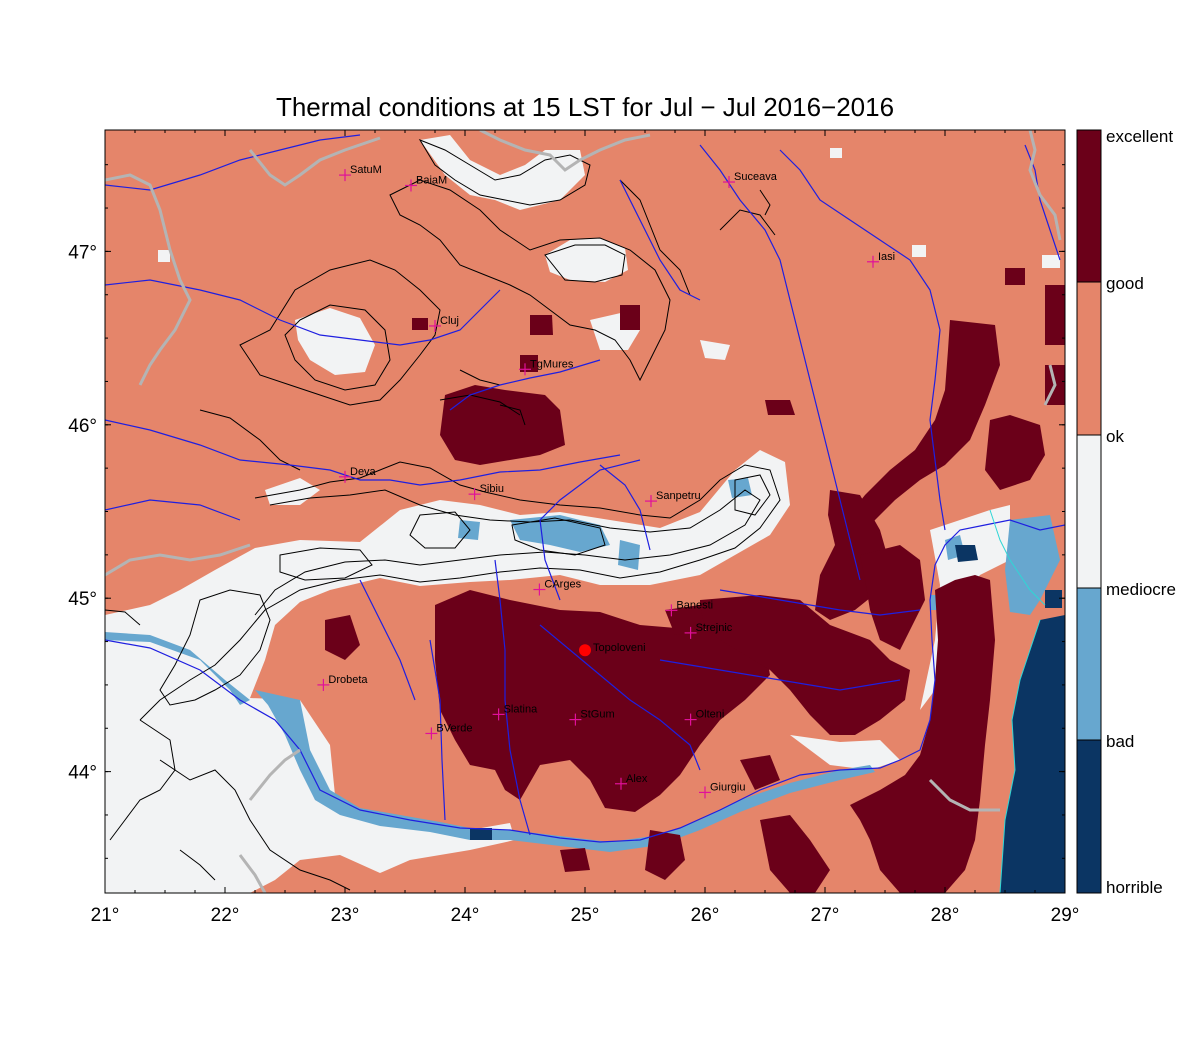 This screenshot has height=1050, width=1200. What do you see at coordinates (1139, 136) in the screenshot?
I see `legend-label-excellent: excellent` at bounding box center [1139, 136].